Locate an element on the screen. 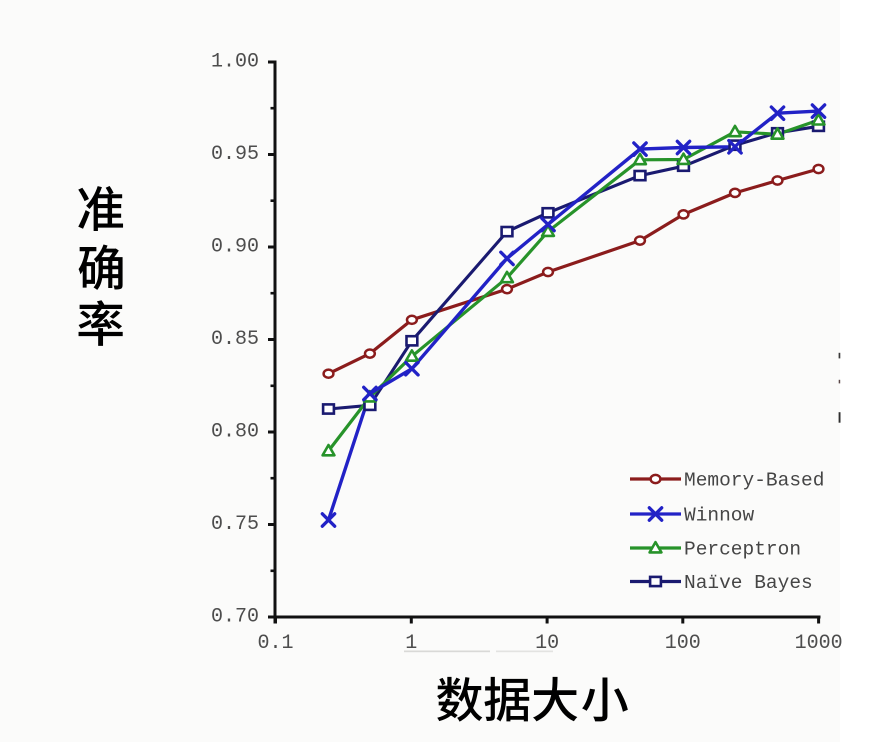 The height and width of the screenshot is (747, 890). svg-text: 0.75 is located at coordinates (235, 524).